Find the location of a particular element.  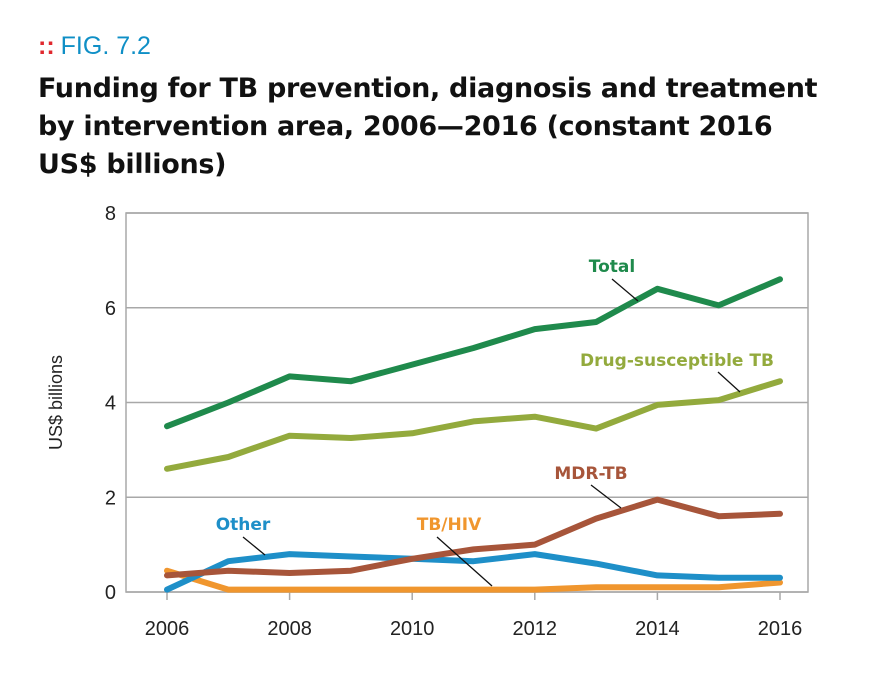

series-label-mdr-tb: MDR-TB is located at coordinates (590, 474).